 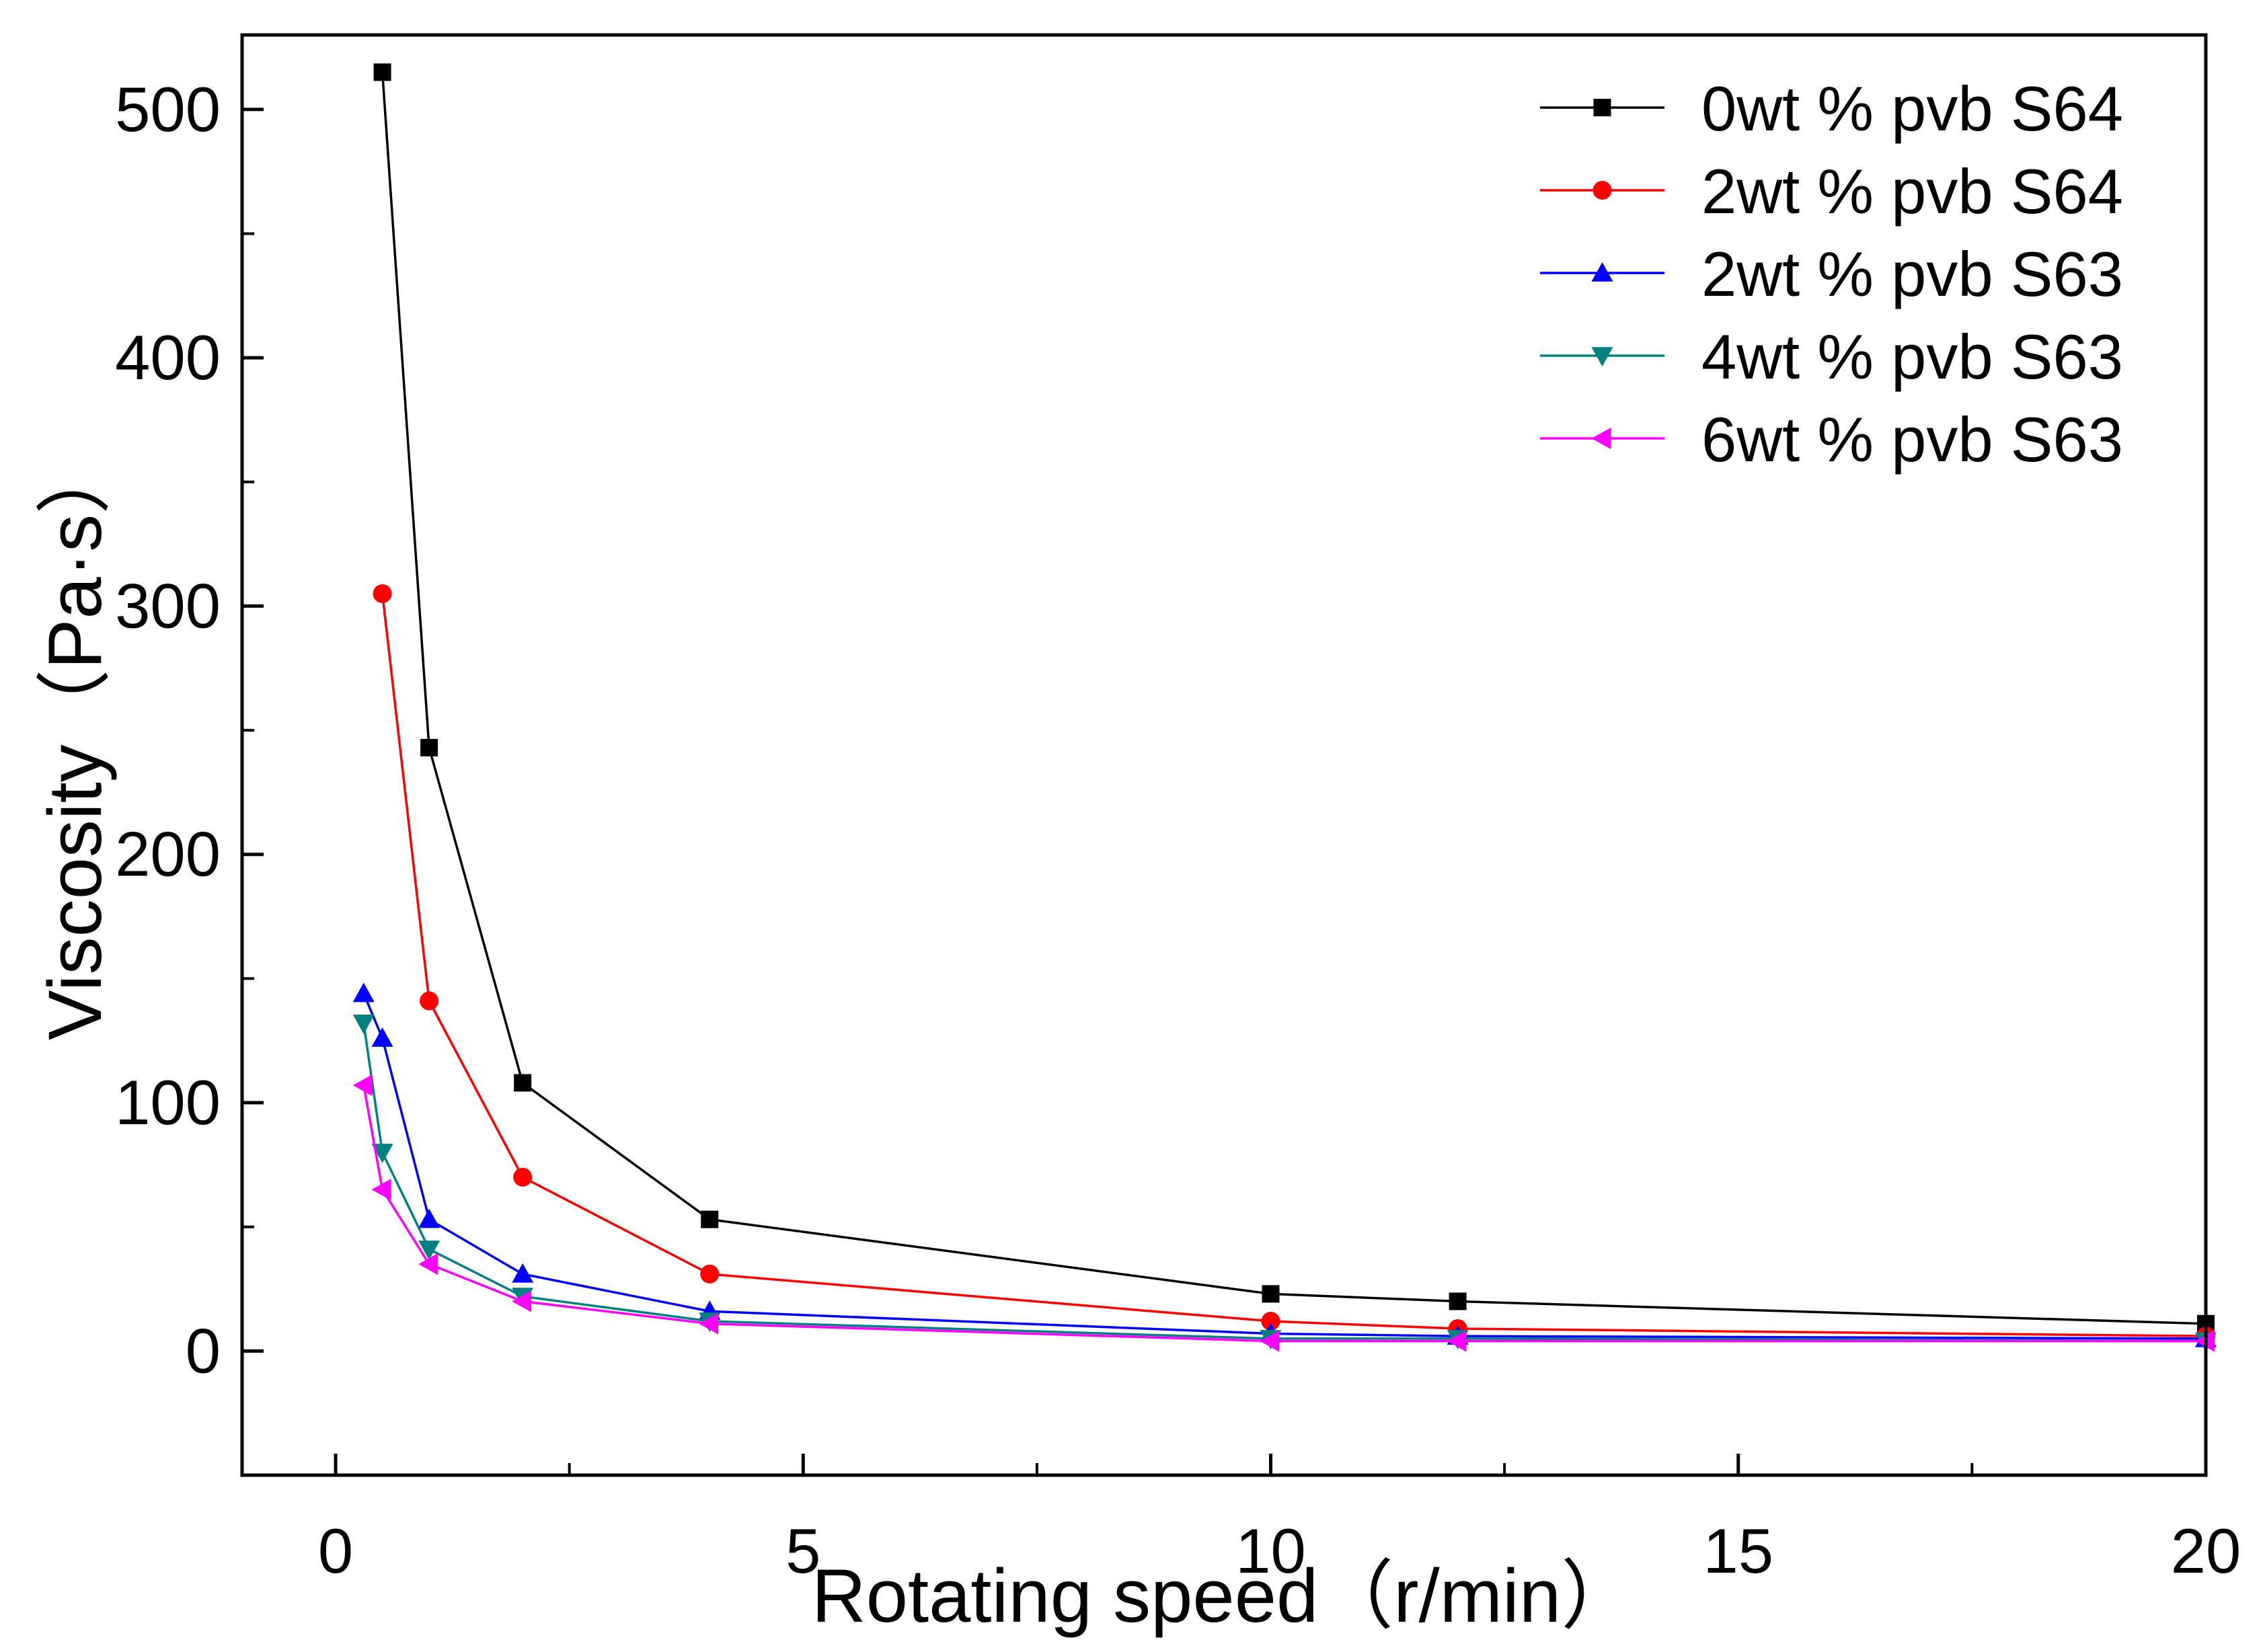 What do you see at coordinates (1912, 191) in the screenshot?
I see `legend-label: 2wt % pvb S64` at bounding box center [1912, 191].